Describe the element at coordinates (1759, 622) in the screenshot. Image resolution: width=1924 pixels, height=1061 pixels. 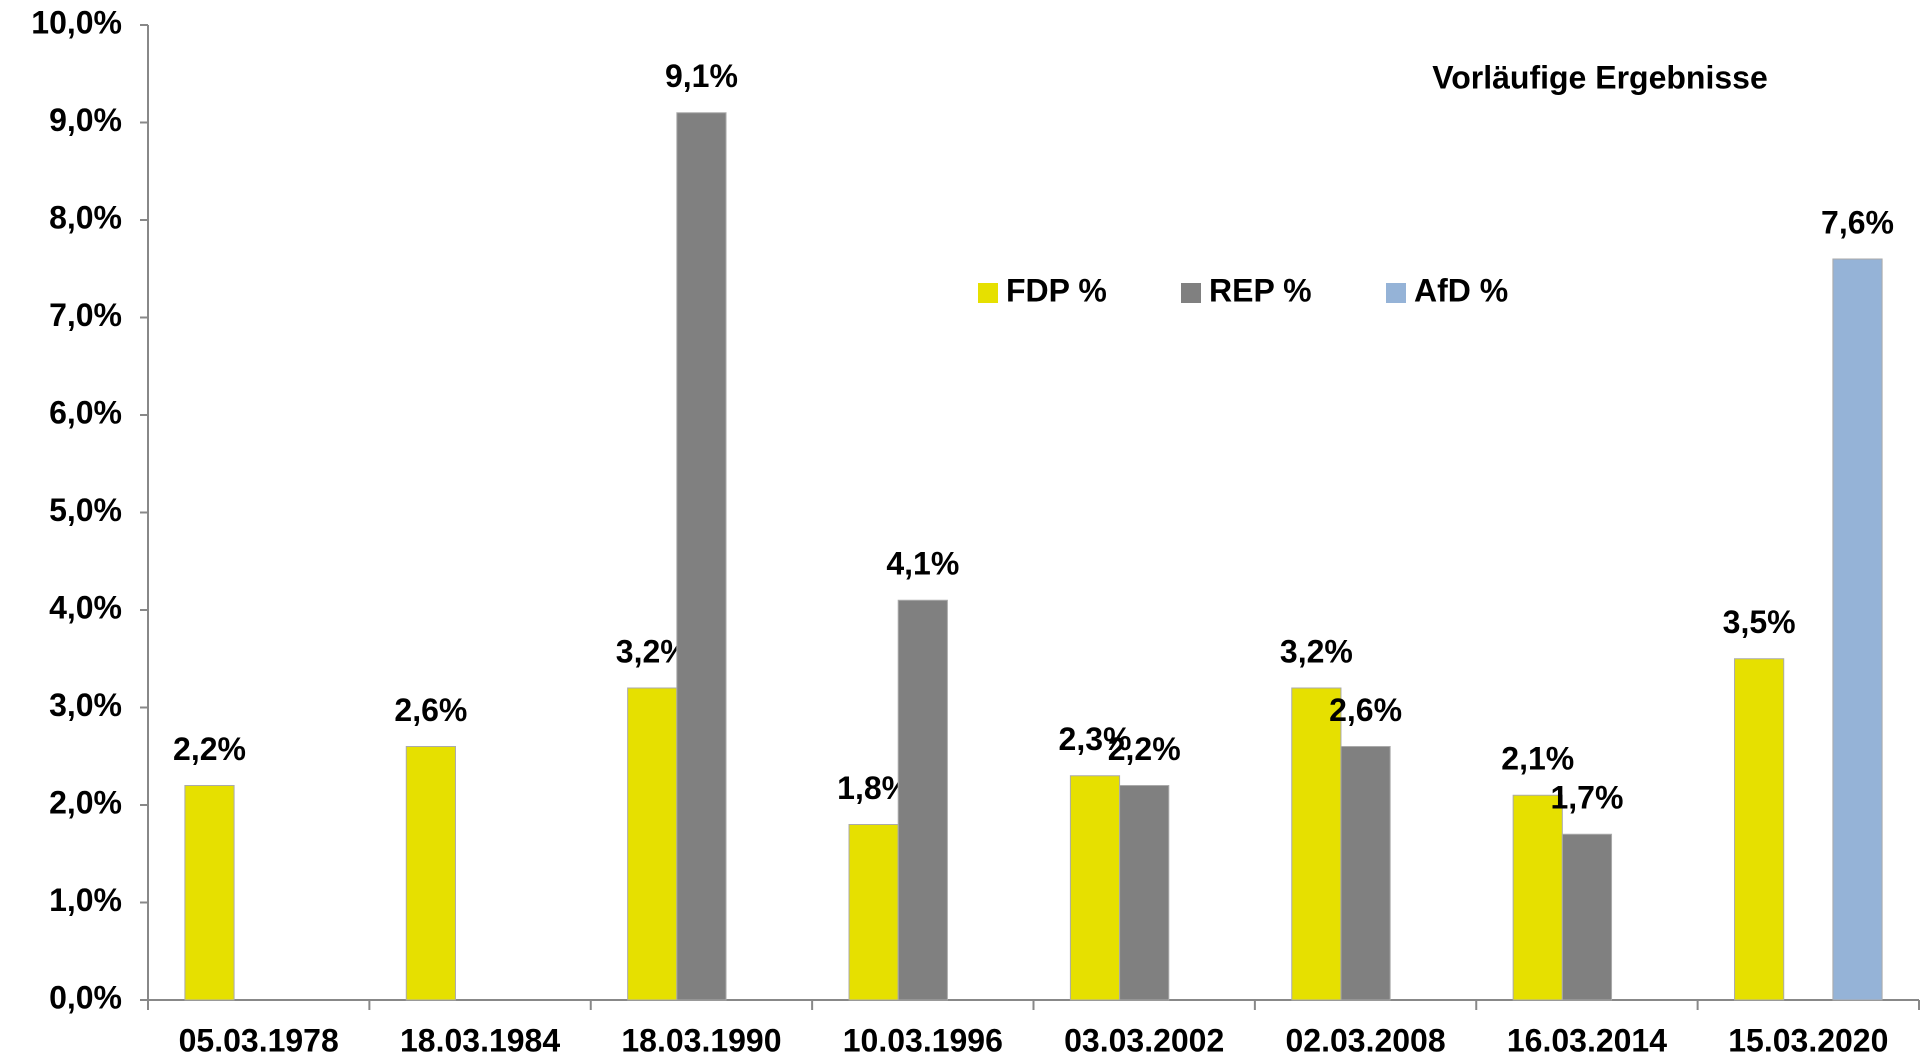
I see `value-label: 3,5%` at that location.